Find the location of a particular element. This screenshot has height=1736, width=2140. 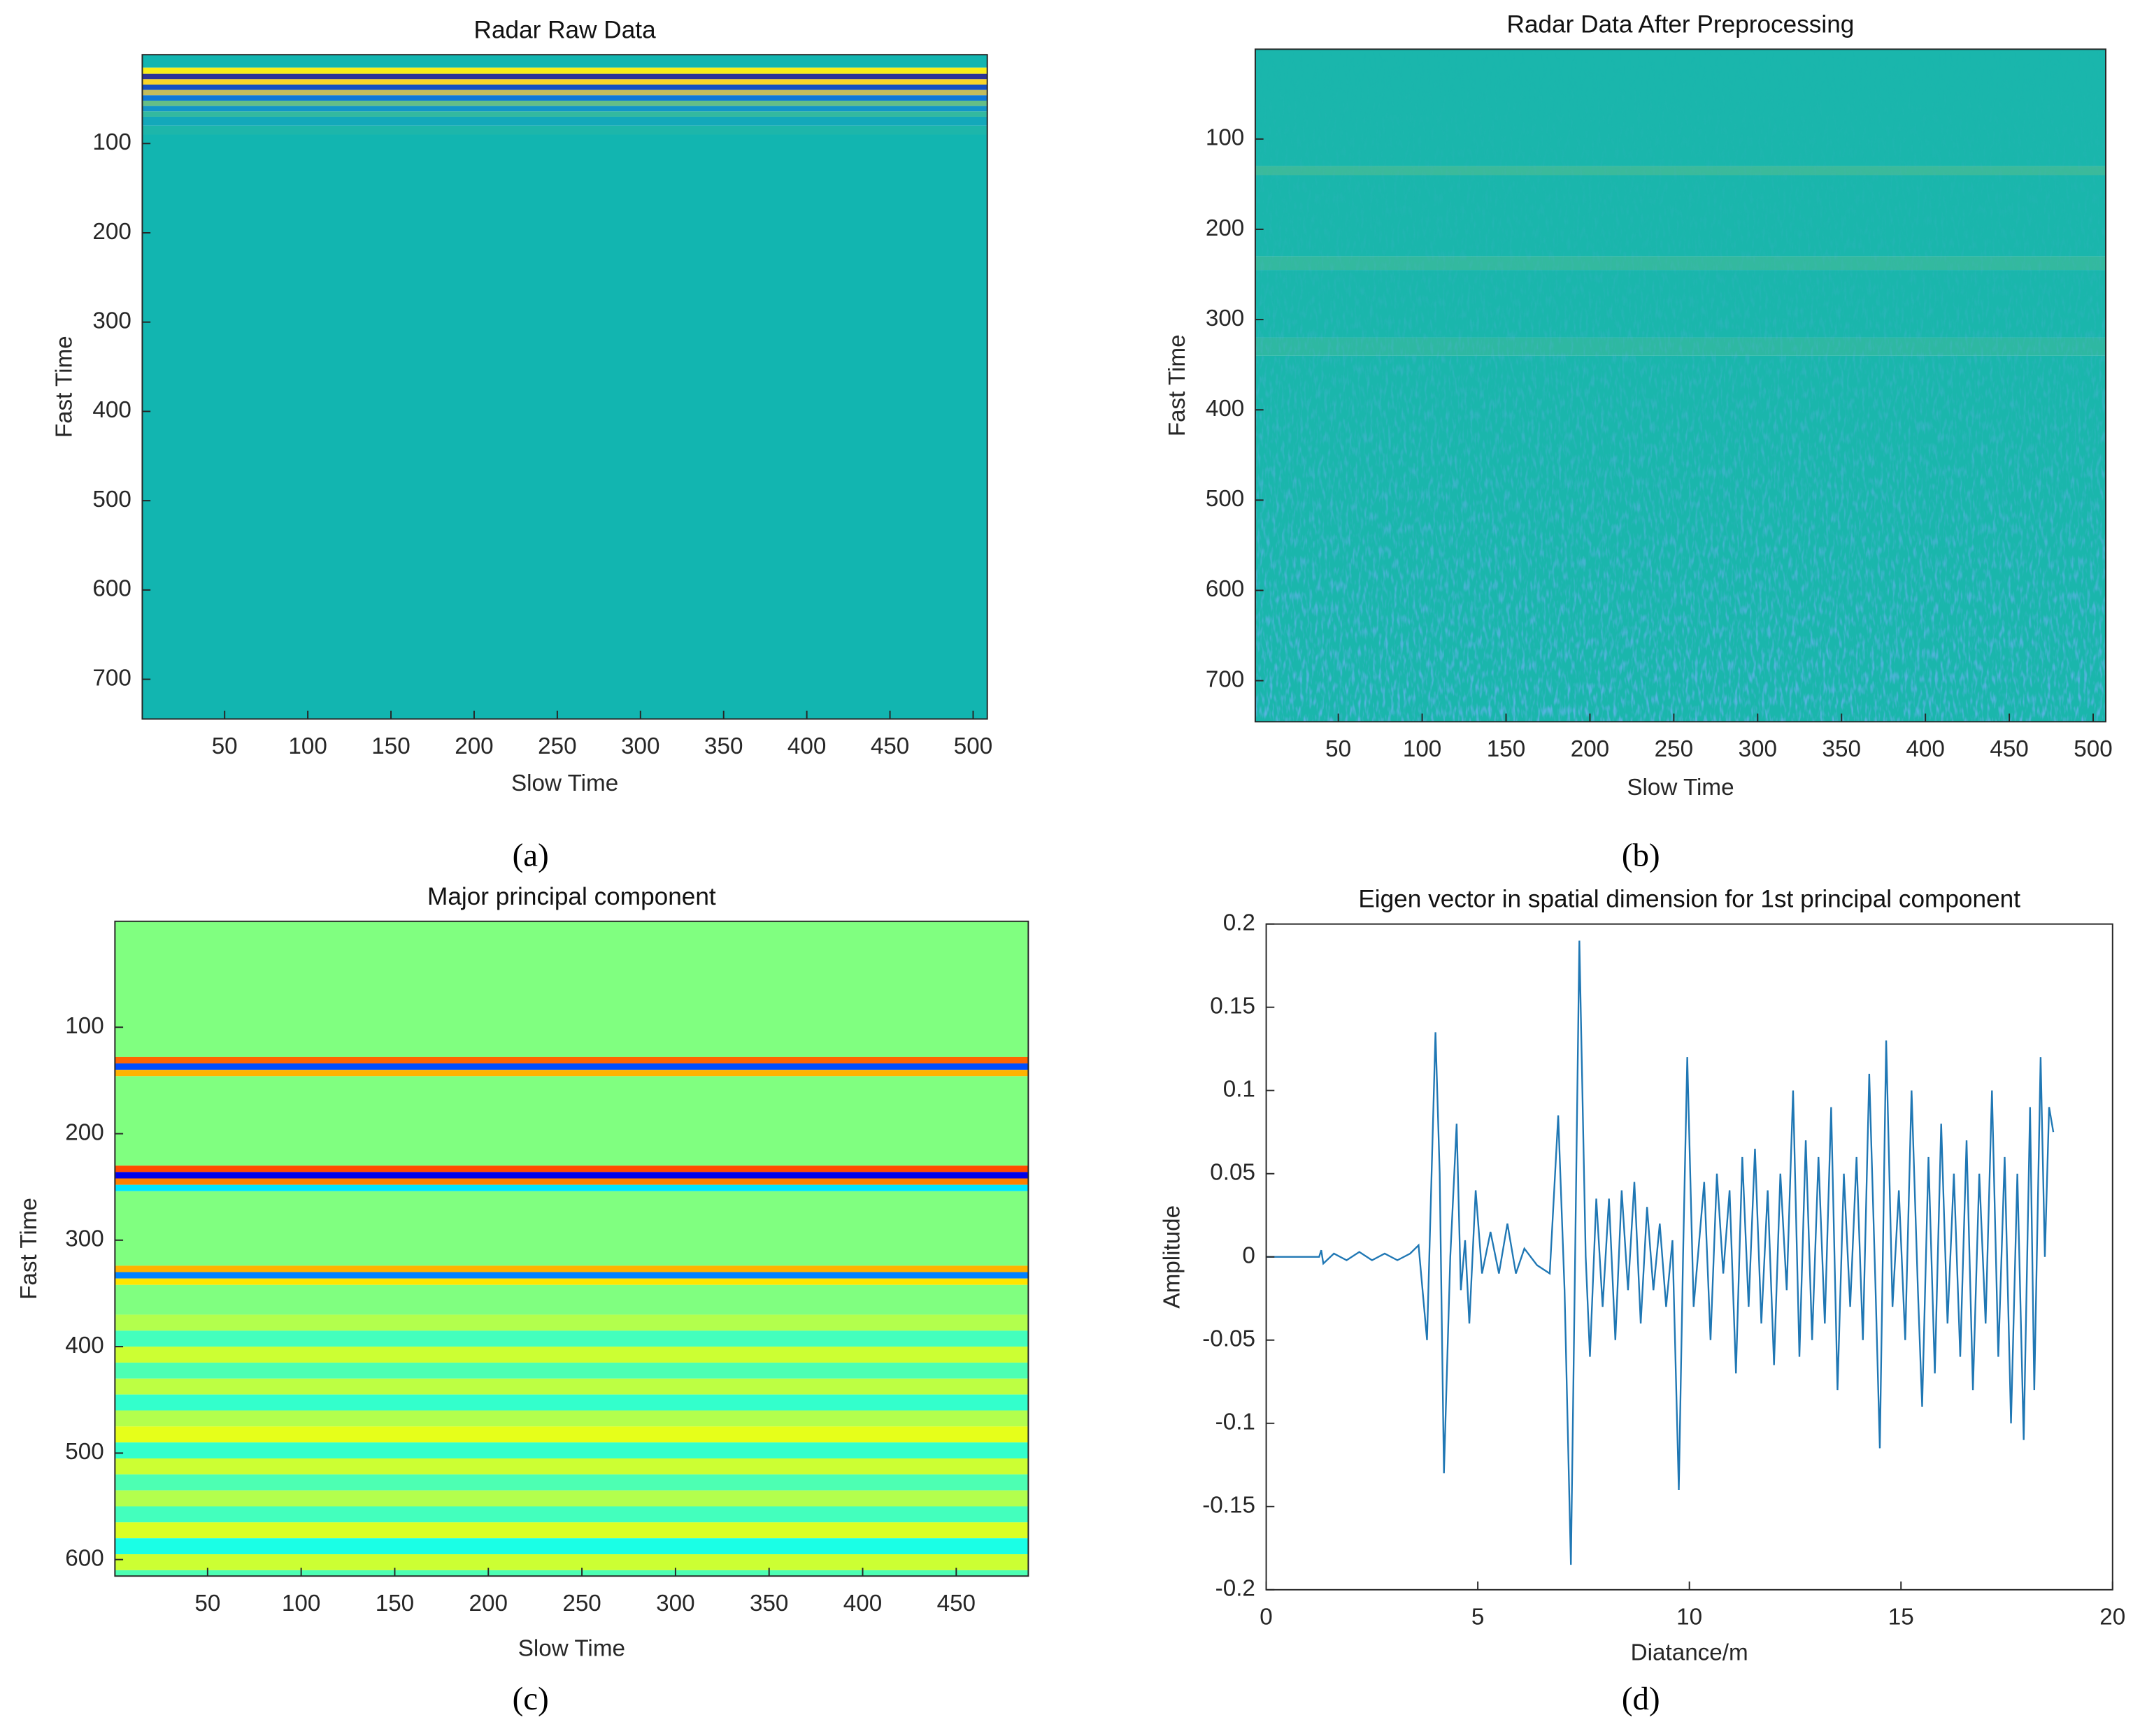

chart-title: Radar Raw Data is located at coordinates (565, 29).